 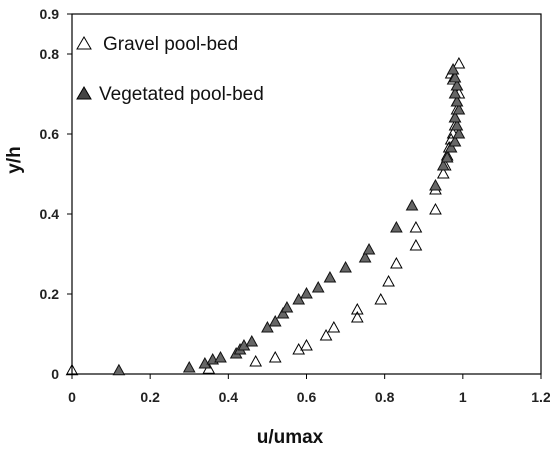 I want to click on x-tick-label: 1, so click(x=463, y=397).